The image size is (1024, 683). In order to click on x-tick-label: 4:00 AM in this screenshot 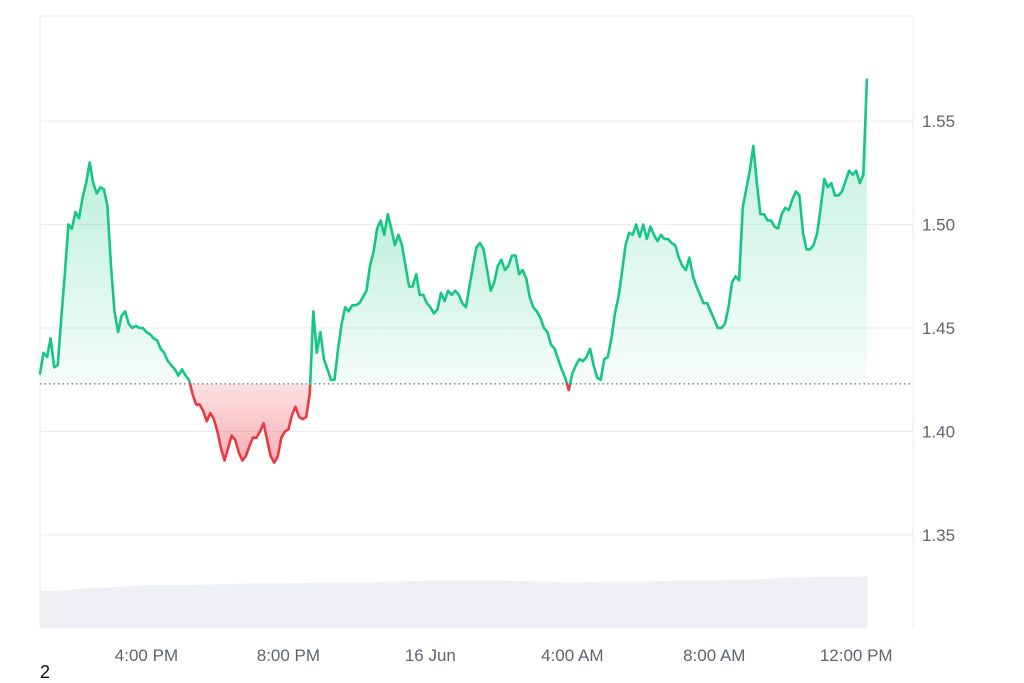, I will do `click(572, 655)`.